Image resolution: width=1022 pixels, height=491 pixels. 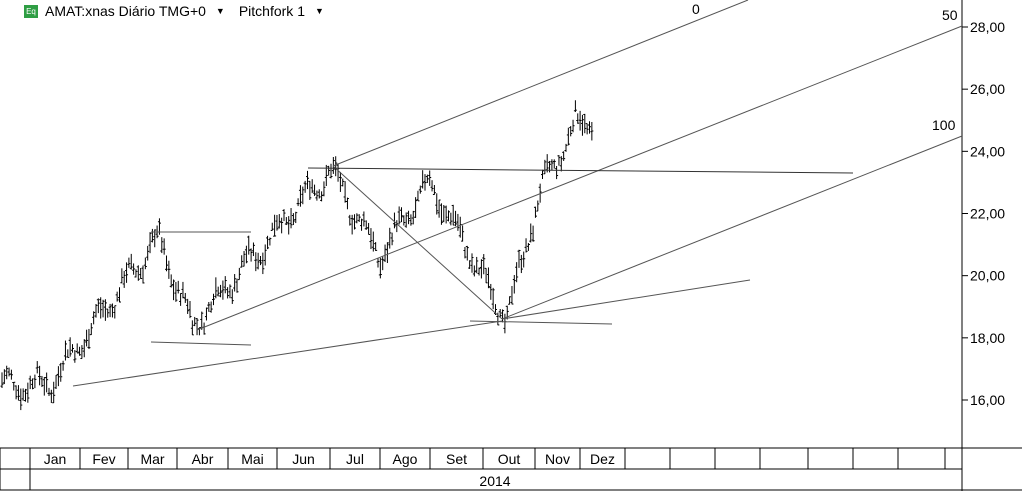 What do you see at coordinates (557, 459) in the screenshot?
I see `month-label: Nov` at bounding box center [557, 459].